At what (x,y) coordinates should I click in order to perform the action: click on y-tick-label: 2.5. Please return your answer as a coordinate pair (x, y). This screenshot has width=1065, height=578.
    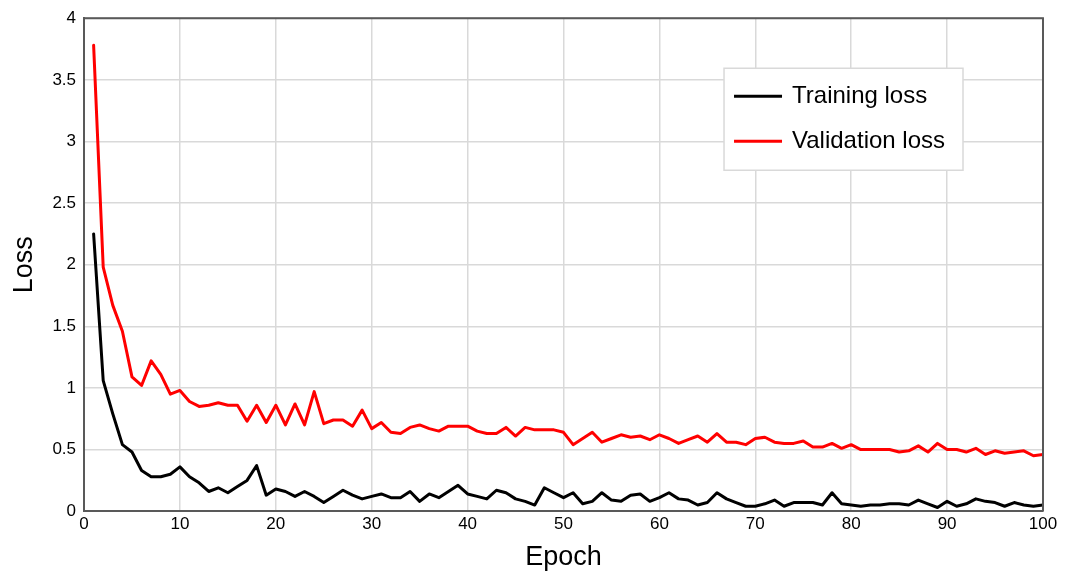
    Looking at the image, I should click on (64, 202).